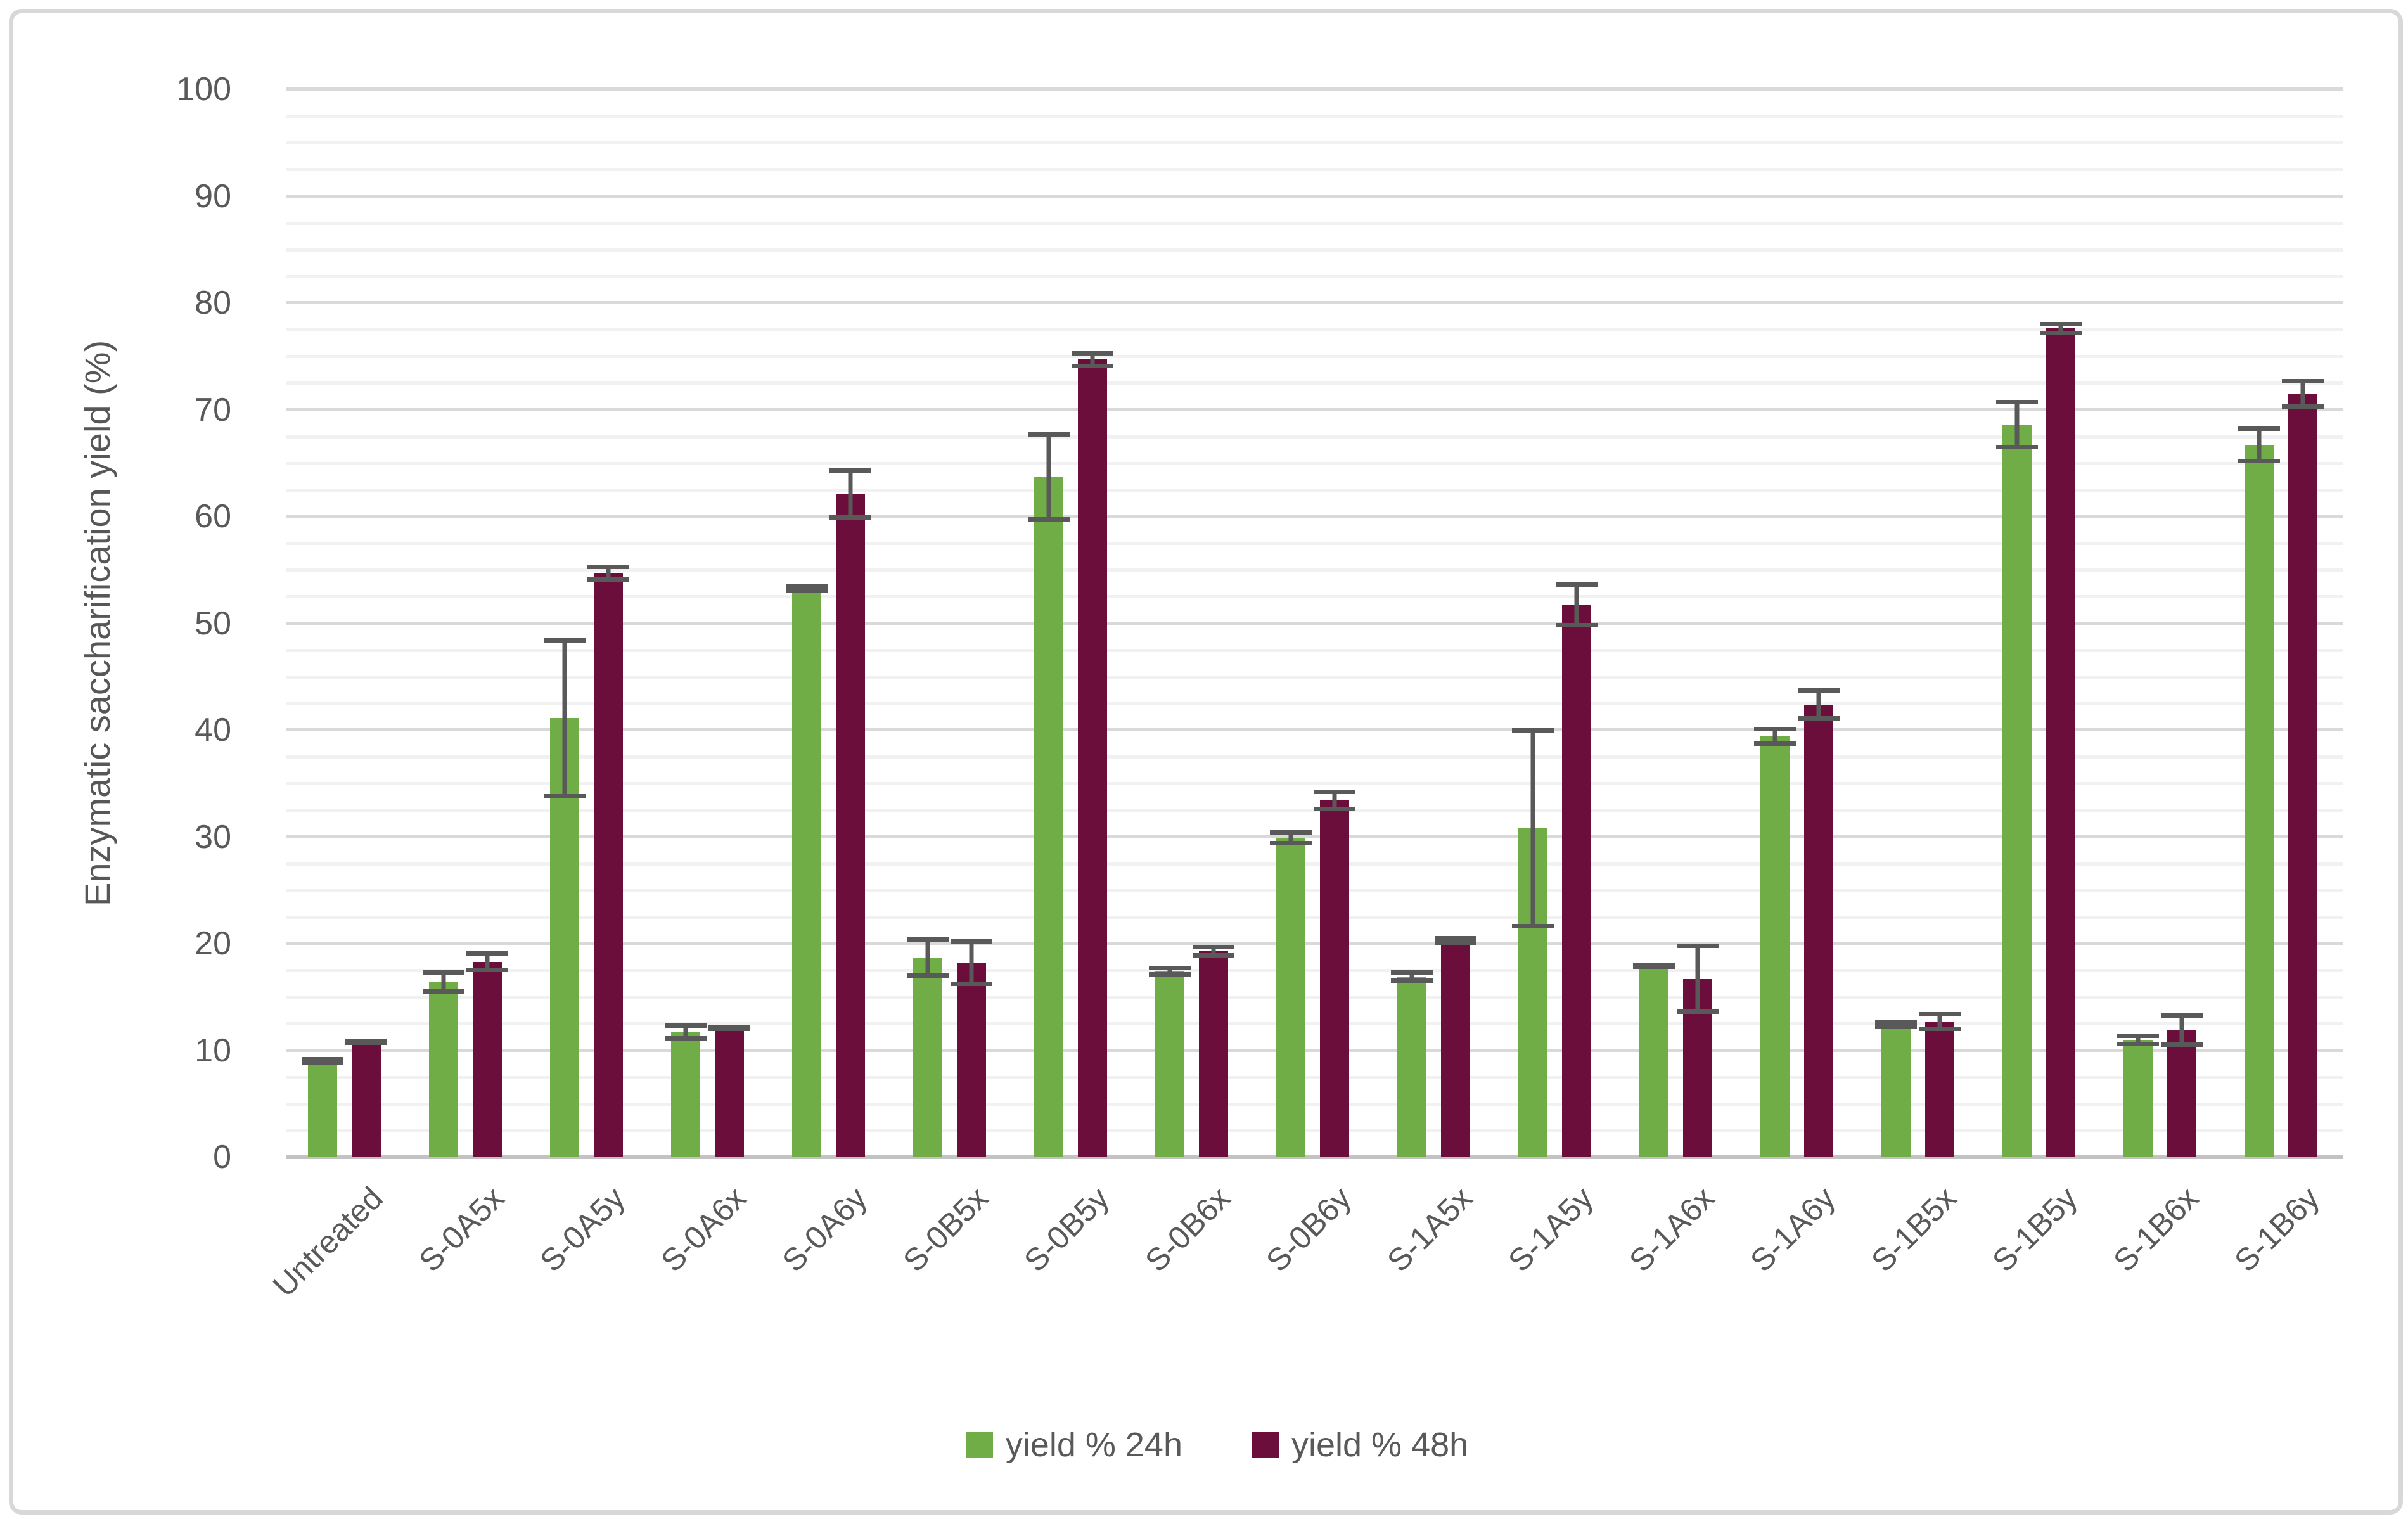 This screenshot has height=1519, width=2408. What do you see at coordinates (1334, 801) in the screenshot?
I see `error-bar-48h-S-0B6y` at bounding box center [1334, 801].